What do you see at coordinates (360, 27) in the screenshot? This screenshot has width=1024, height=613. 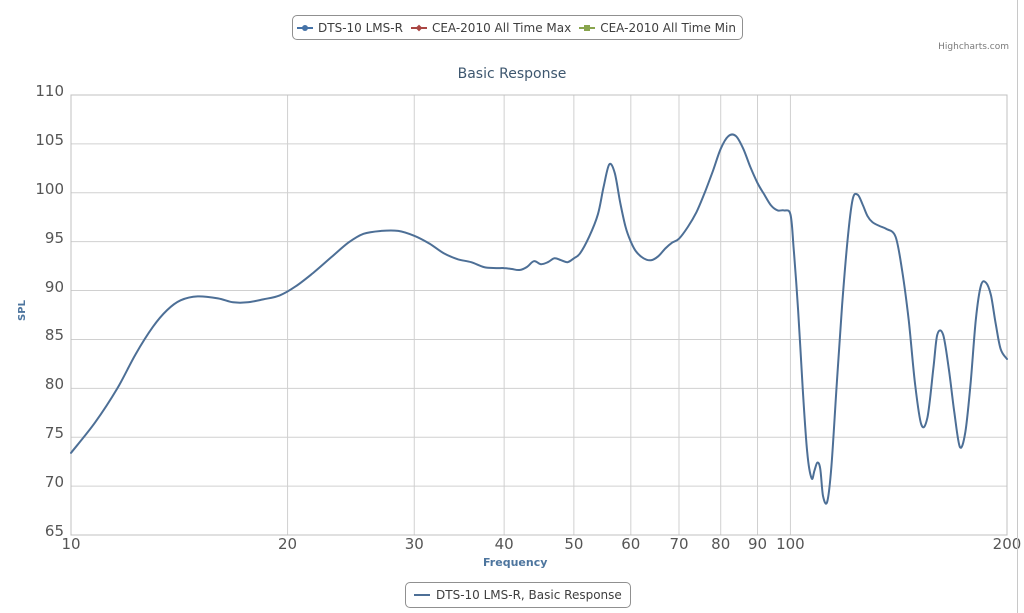 I see `legend-label: DTS-10 LMS-R` at bounding box center [360, 27].